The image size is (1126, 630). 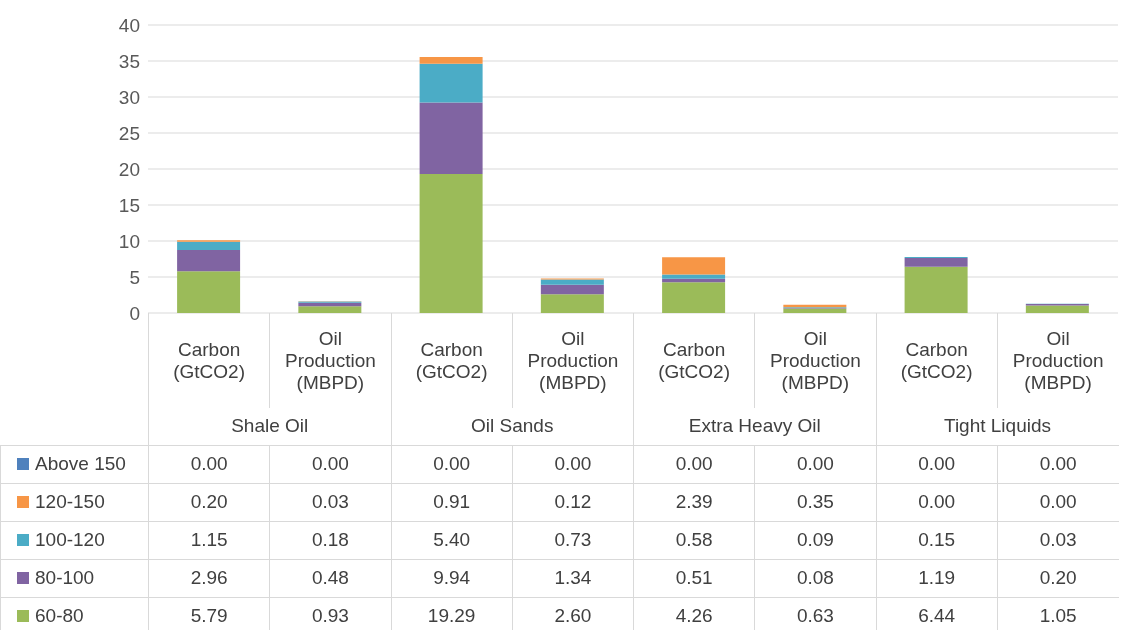 I want to click on data-label: 0.93, so click(x=330, y=613).